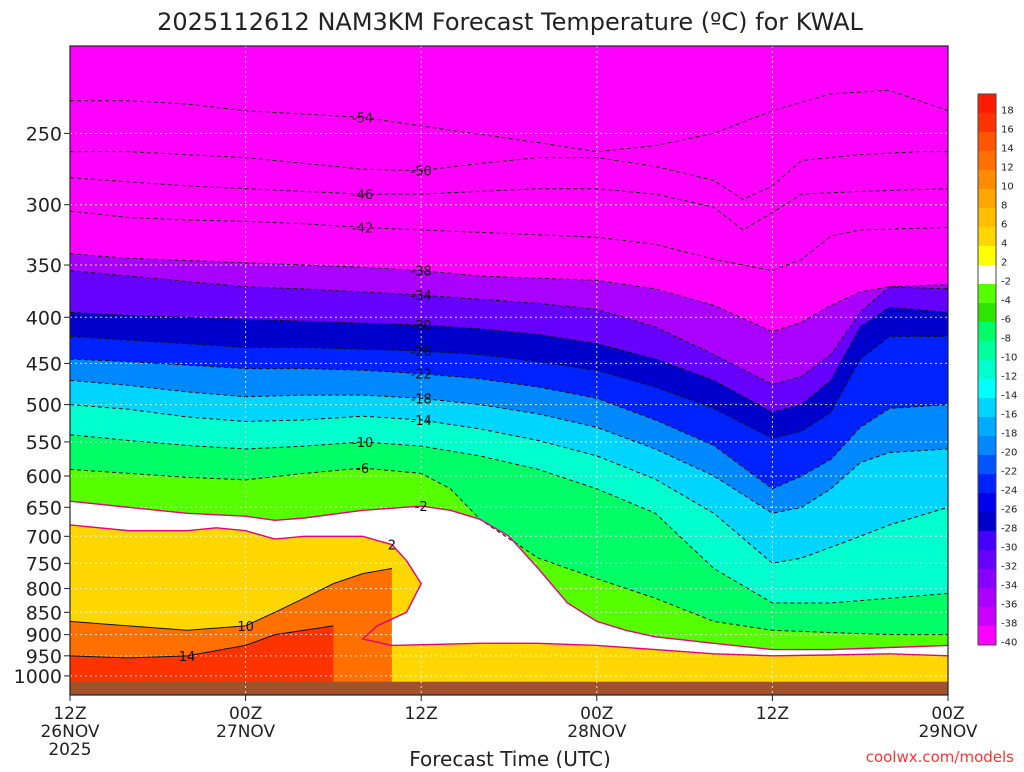  What do you see at coordinates (44, 477) in the screenshot?
I see `y-tick-label: 600` at bounding box center [44, 477].